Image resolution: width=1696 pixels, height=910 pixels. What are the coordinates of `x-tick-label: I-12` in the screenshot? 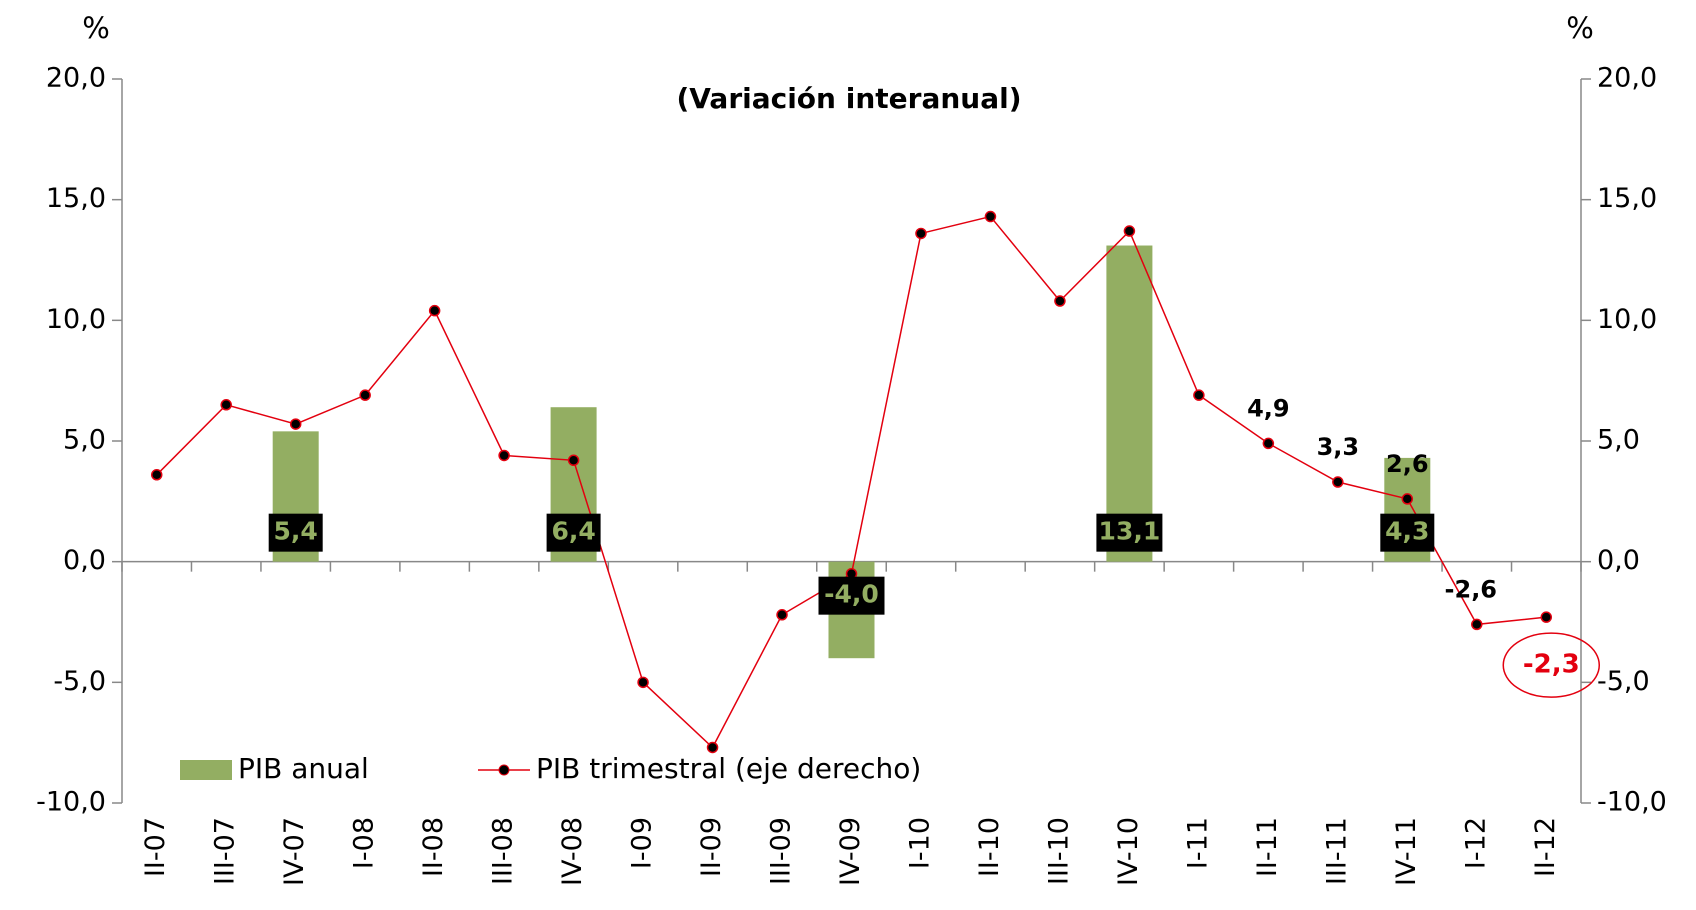 It's located at (1475, 843).